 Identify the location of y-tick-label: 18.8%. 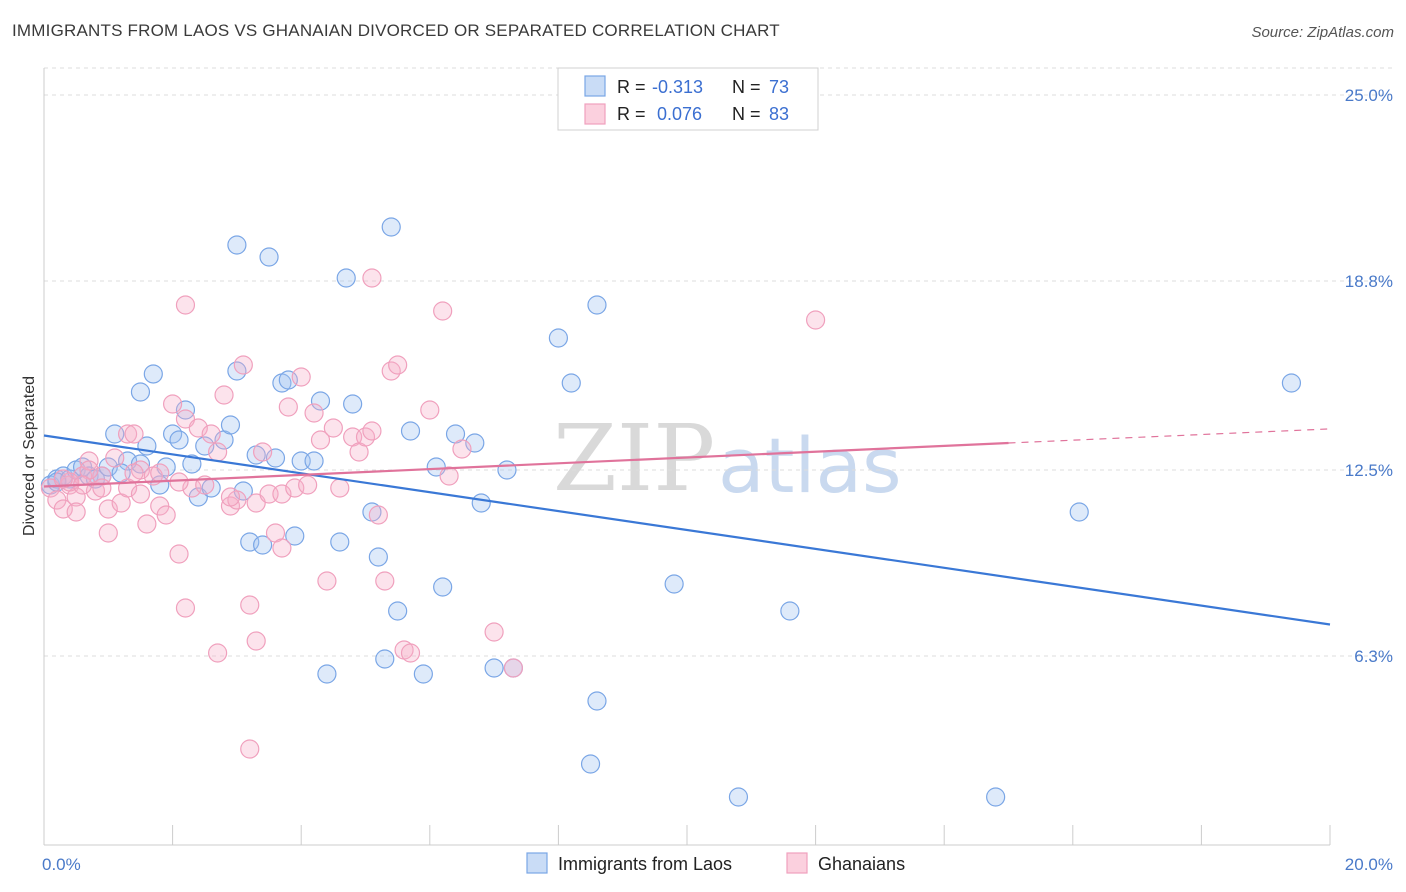
(1369, 281).